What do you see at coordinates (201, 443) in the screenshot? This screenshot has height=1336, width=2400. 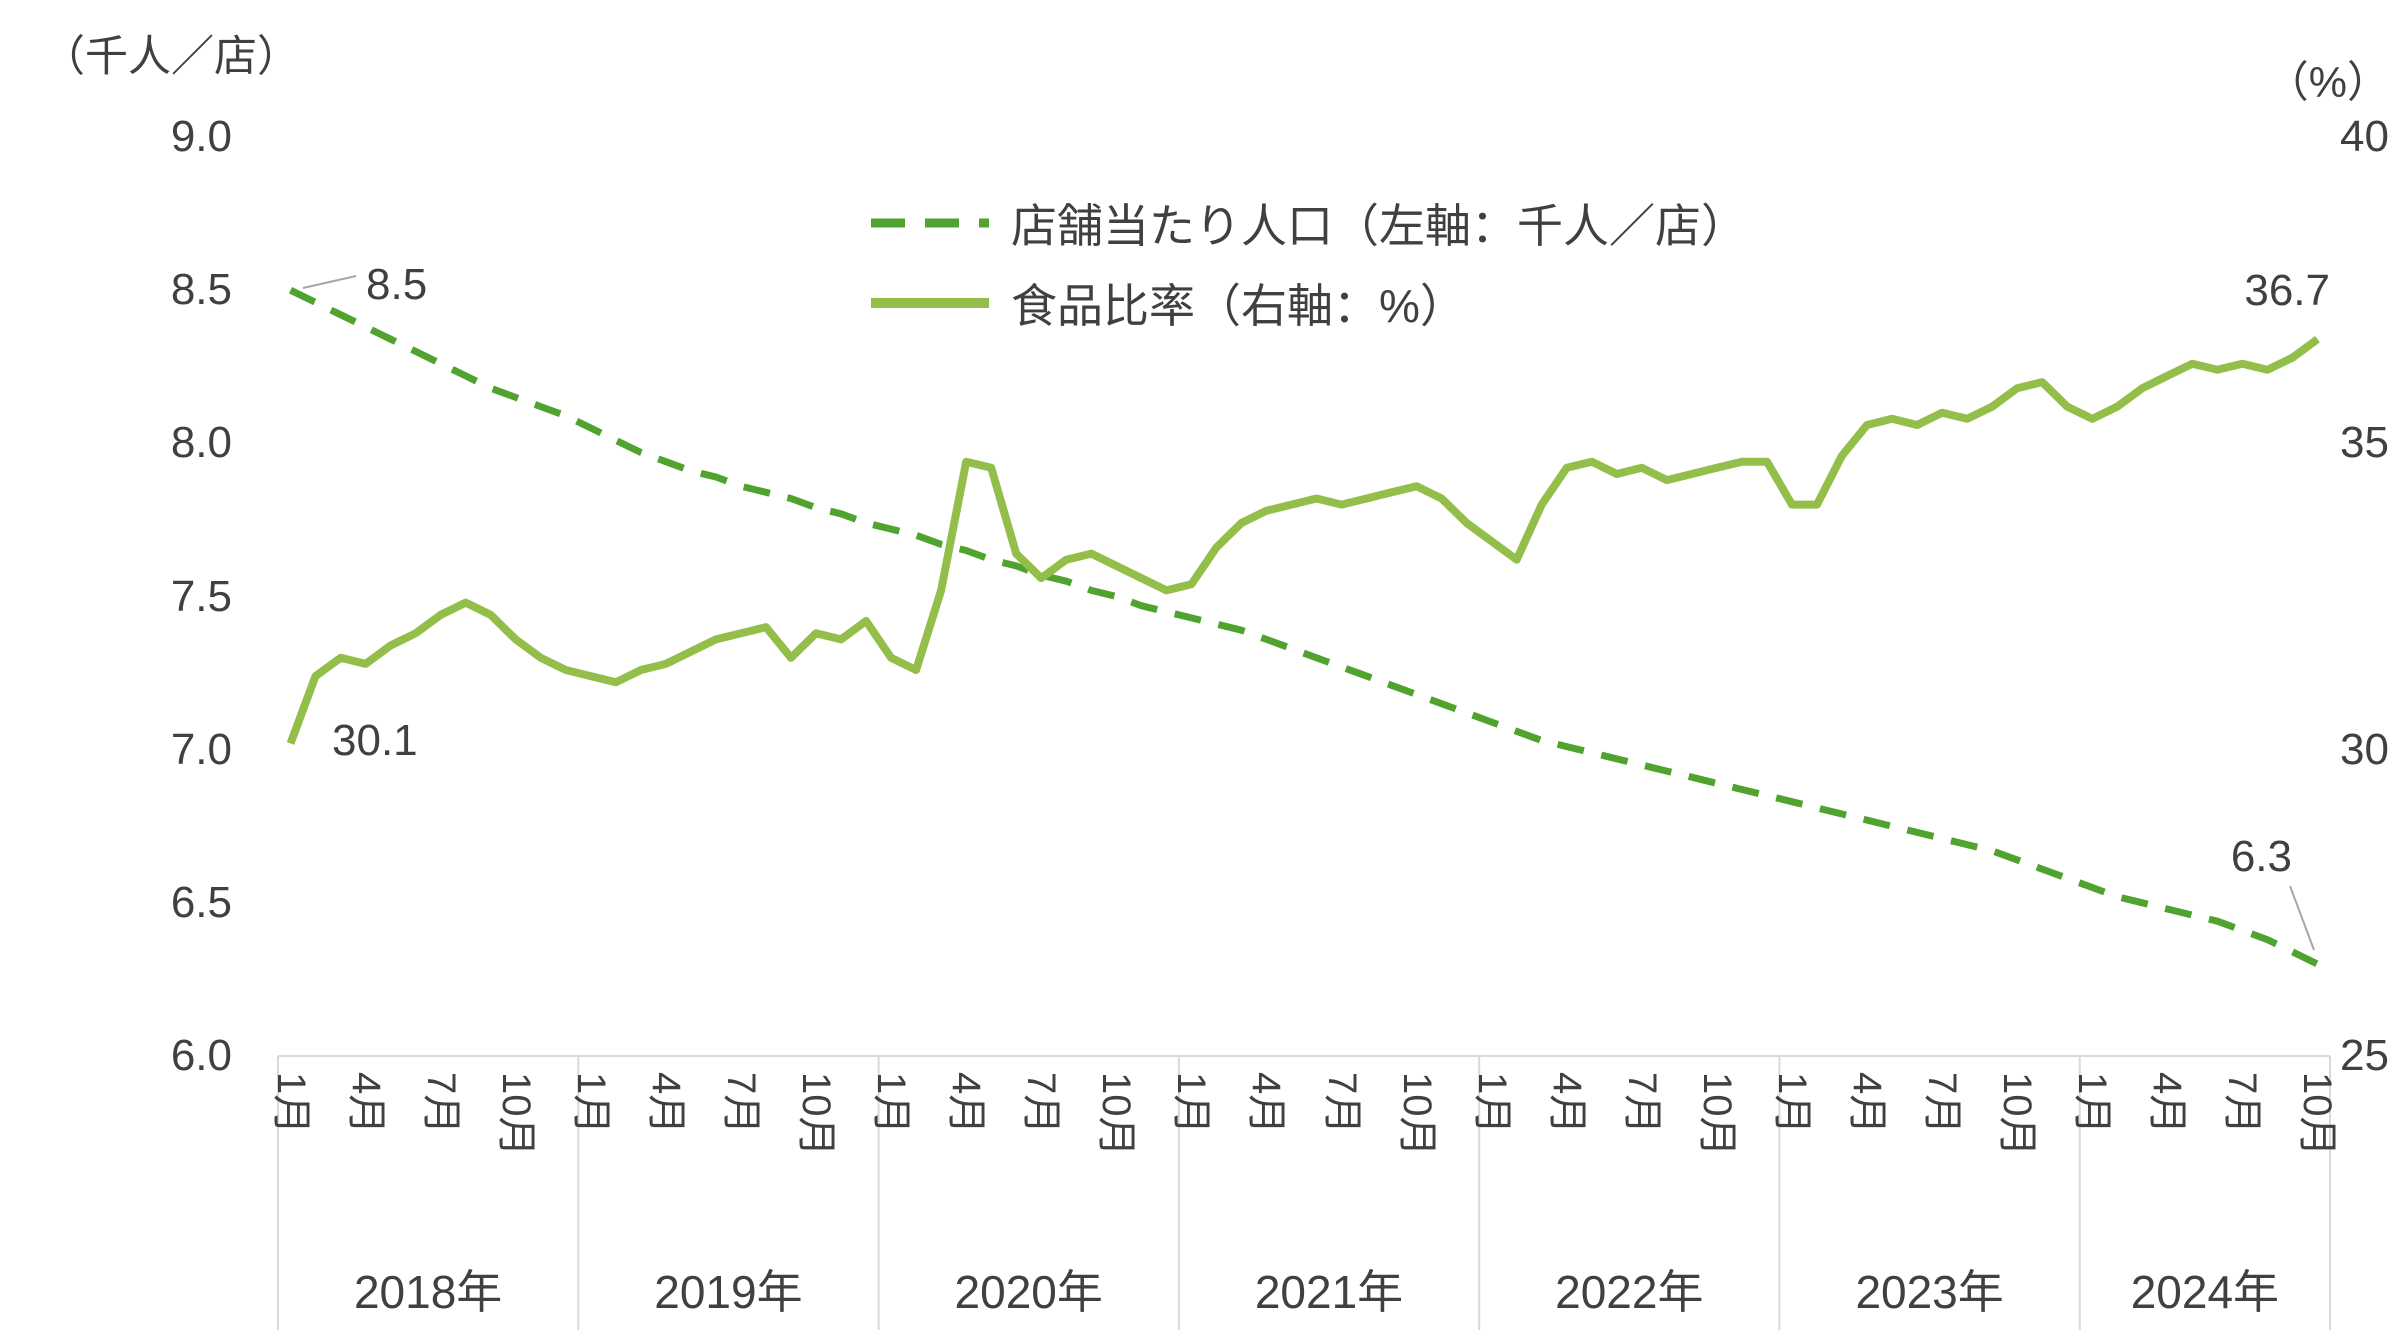 I see `left-axis-tick-label: 8.0` at bounding box center [201, 443].